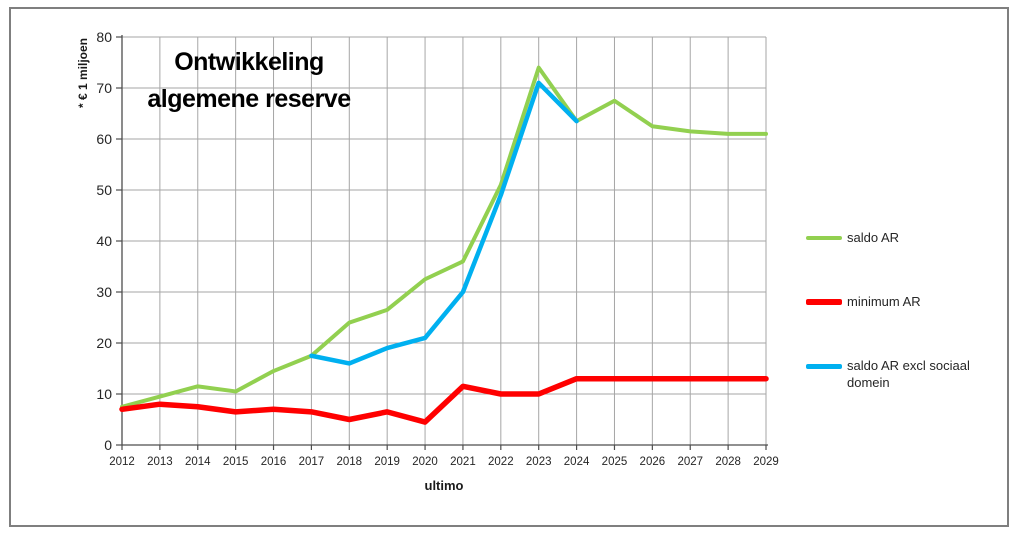 The height and width of the screenshot is (534, 1018). I want to click on y-tick-label: 30, so click(104, 292).